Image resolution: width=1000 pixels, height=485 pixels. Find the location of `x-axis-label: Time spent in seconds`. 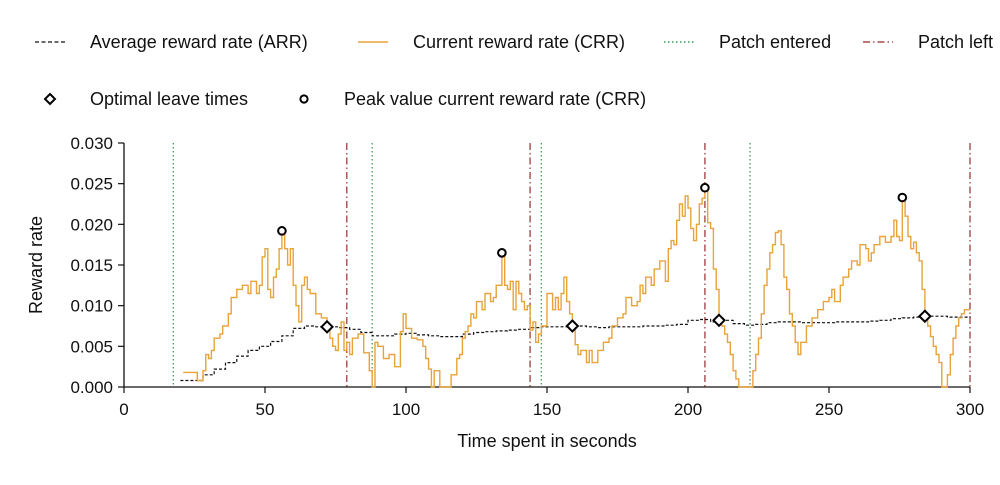

x-axis-label: Time spent in seconds is located at coordinates (546, 441).